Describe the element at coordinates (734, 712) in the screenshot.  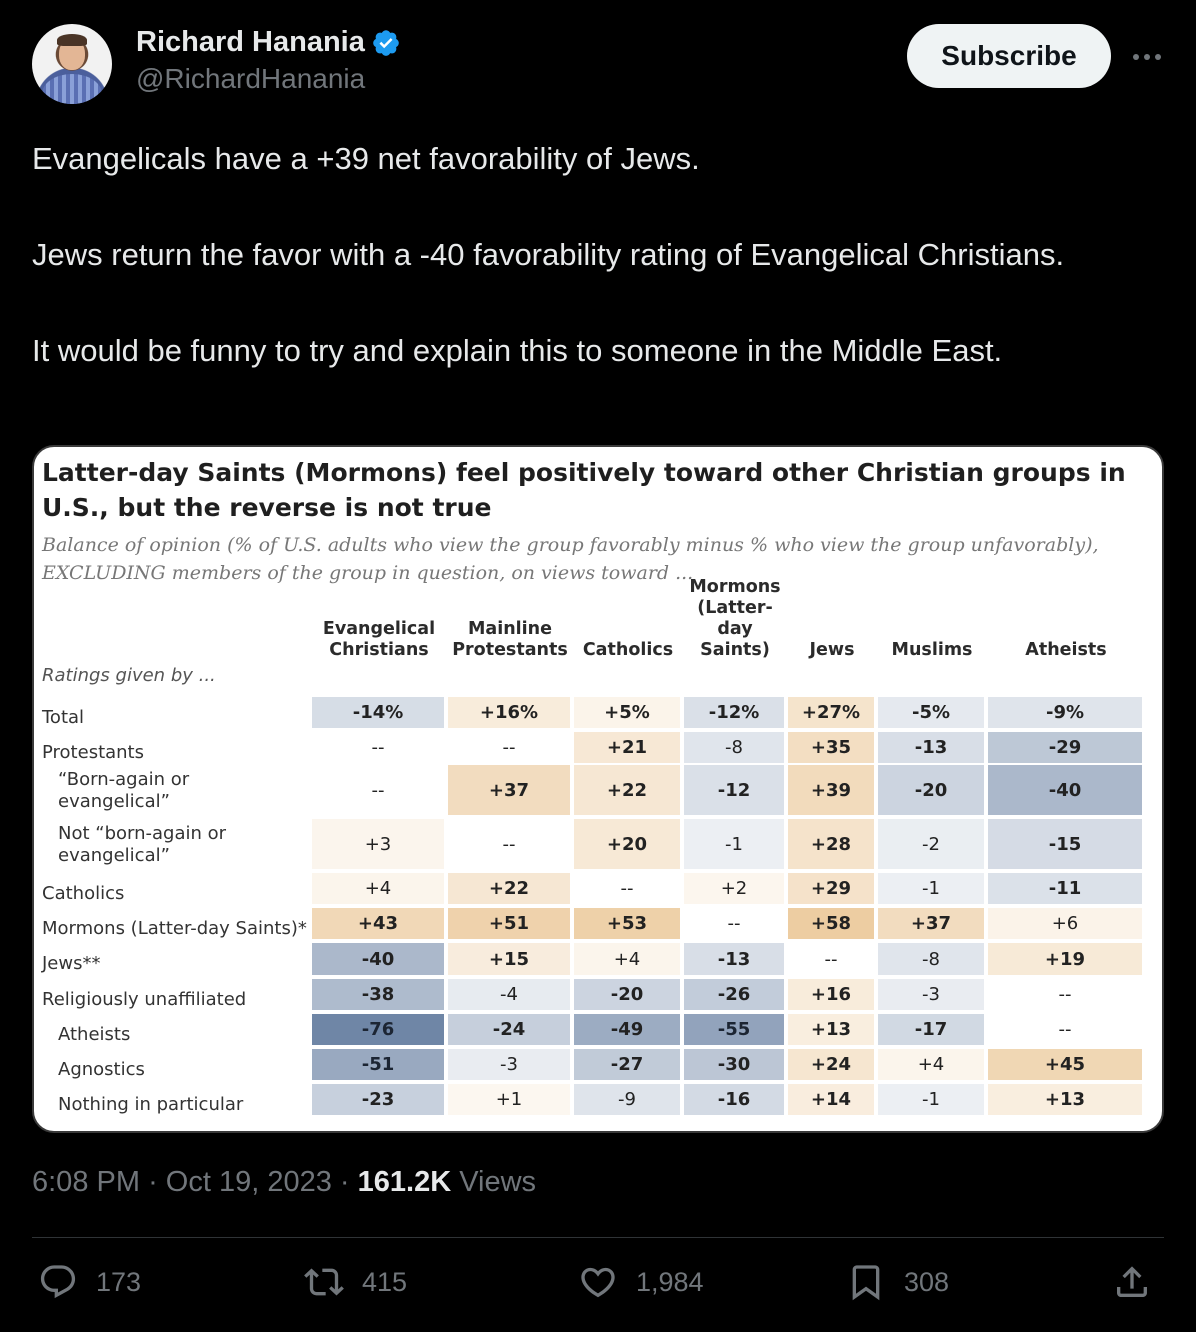
I see `table-cell: -12%` at that location.